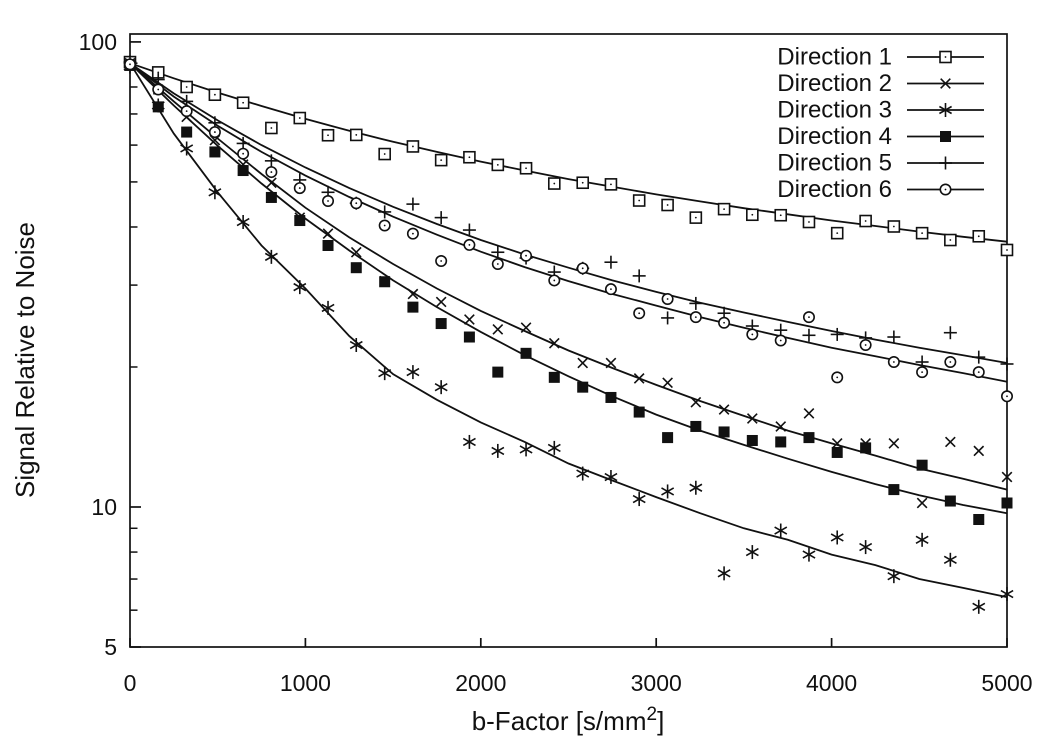  What do you see at coordinates (880, 57) in the screenshot?
I see `legend-item: Direction 1` at bounding box center [880, 57].